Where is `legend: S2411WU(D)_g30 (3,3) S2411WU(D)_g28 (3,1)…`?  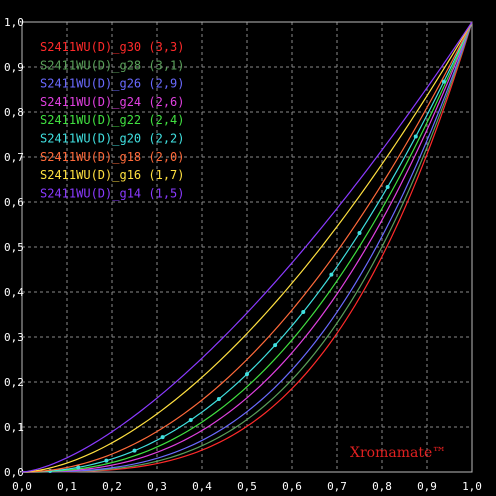
legend: S2411WU(D)_g30 (3,3) S2411WU(D)_g28 (3,1)… is located at coordinates (112, 120).